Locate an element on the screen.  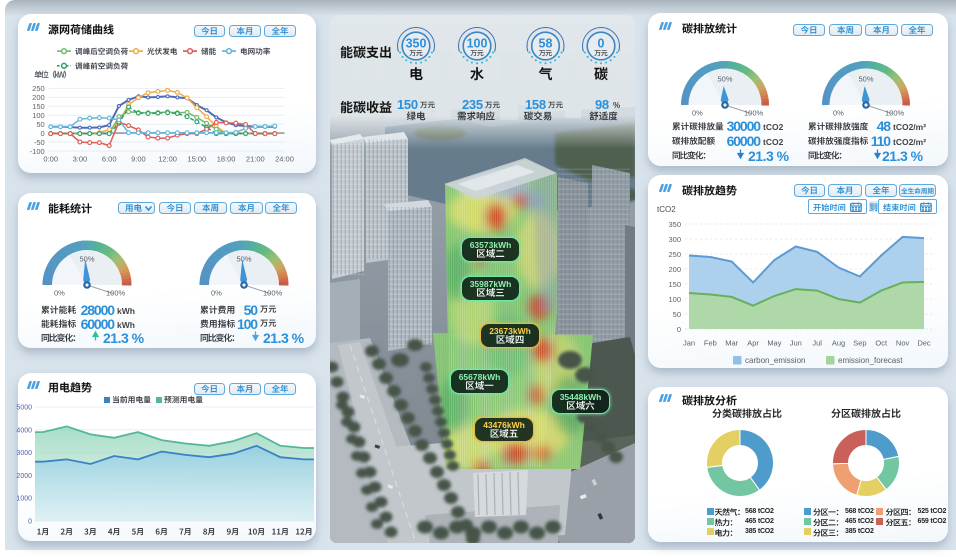
svg-text: Apr is located at coordinates (753, 343).